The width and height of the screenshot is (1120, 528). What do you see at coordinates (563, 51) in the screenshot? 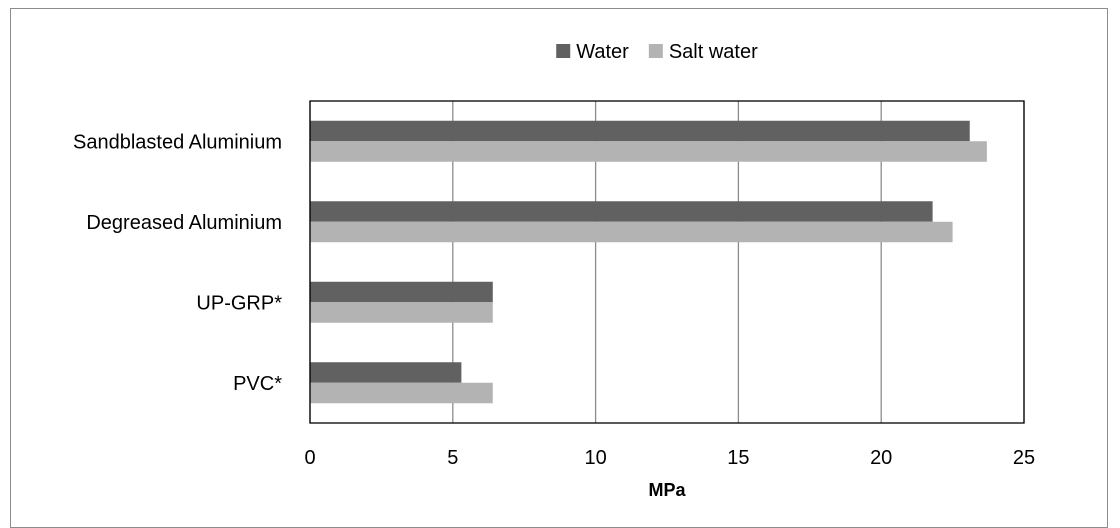
I see `legend-swatch-water` at bounding box center [563, 51].